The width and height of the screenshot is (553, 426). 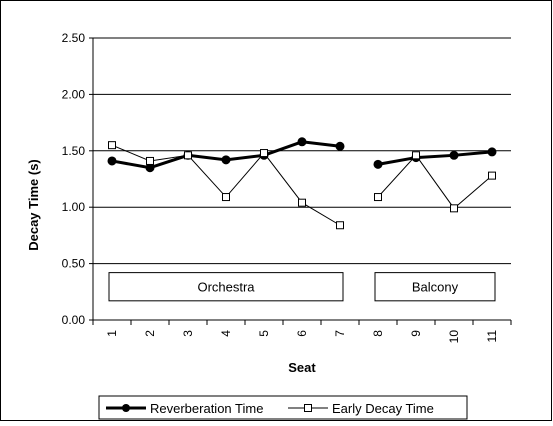 I want to click on x-tick-label: 7, so click(x=340, y=333).